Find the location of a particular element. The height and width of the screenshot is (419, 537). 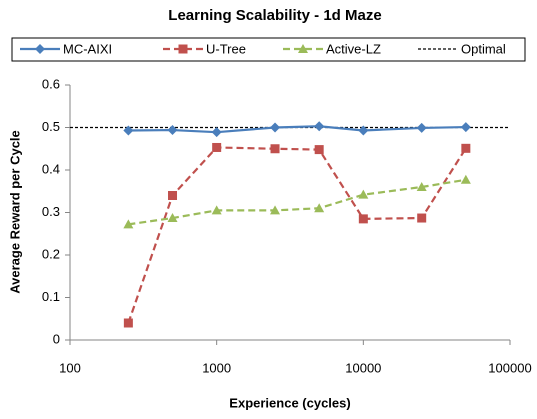

y-tick-label: 0 is located at coordinates (56, 338).